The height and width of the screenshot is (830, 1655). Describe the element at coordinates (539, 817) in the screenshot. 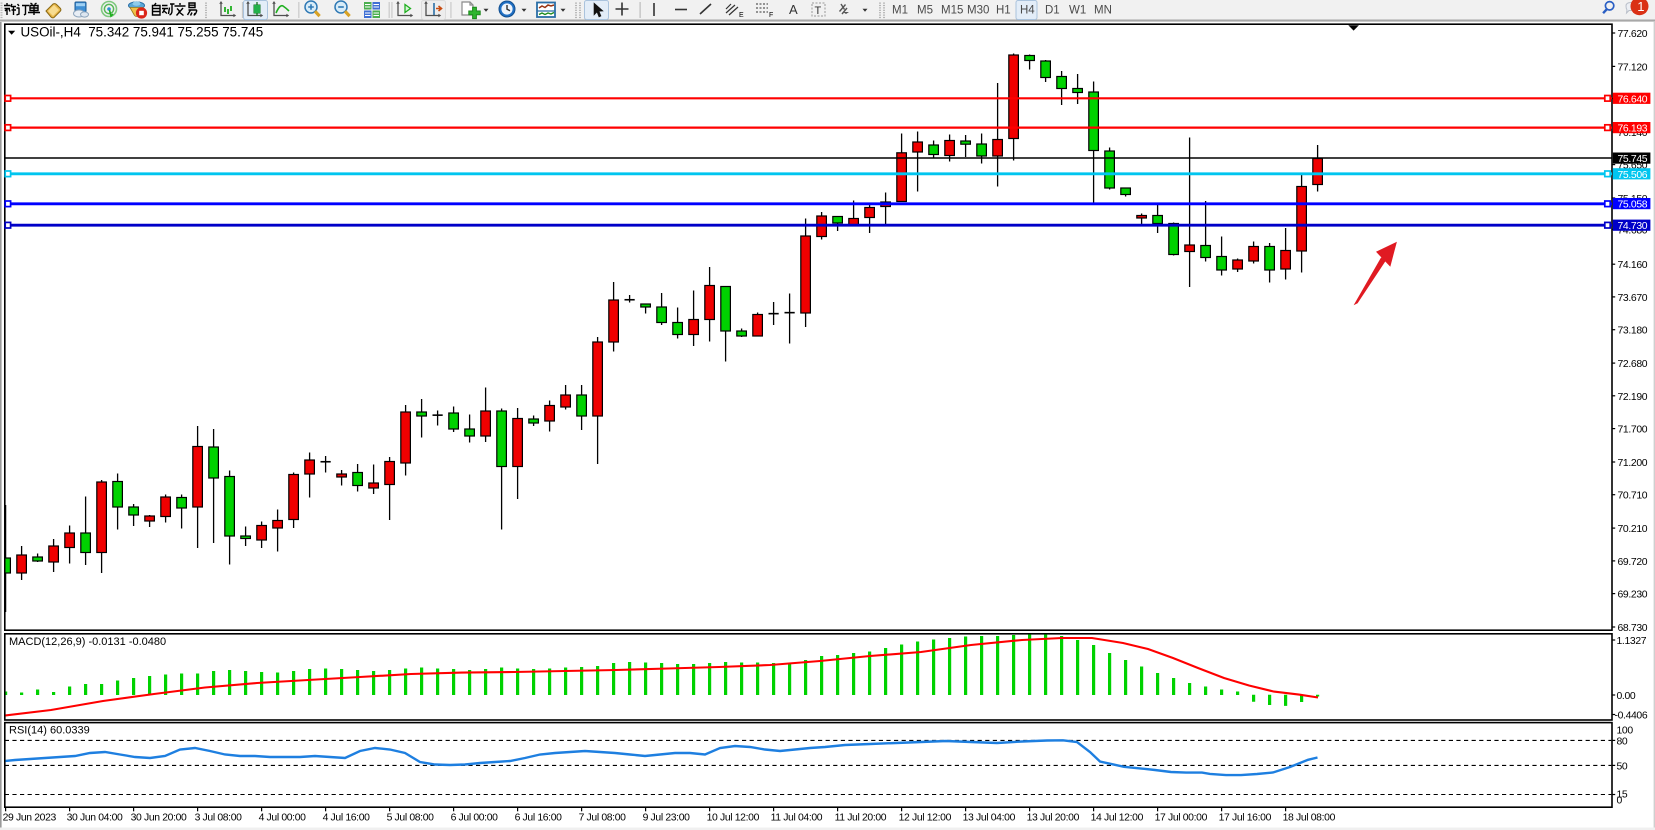

I see `svg-text: 6 Jul 16:00` at that location.